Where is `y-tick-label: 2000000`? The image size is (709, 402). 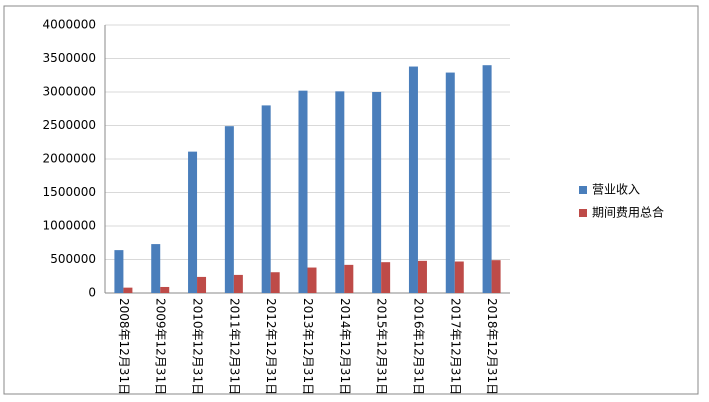
y-tick-label: 2000000 is located at coordinates (69, 159).